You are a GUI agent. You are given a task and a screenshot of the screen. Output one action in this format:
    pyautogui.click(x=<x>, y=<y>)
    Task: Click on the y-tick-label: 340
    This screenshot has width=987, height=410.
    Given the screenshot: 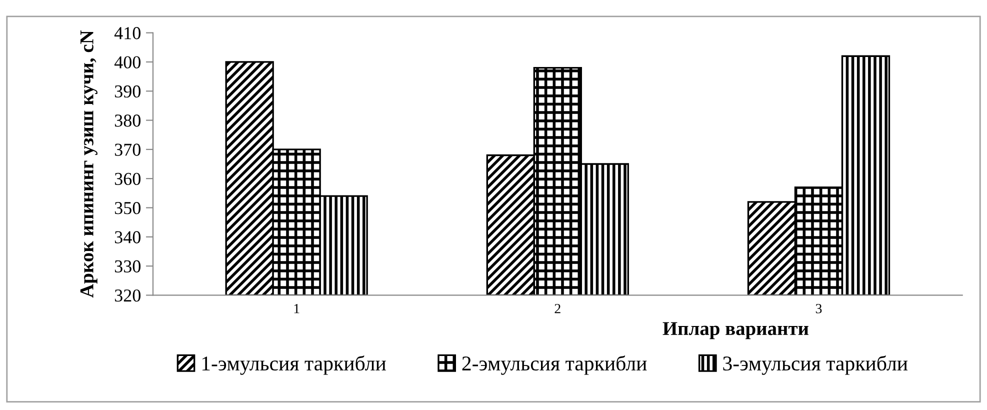 What is the action you would take?
    pyautogui.click(x=127, y=237)
    